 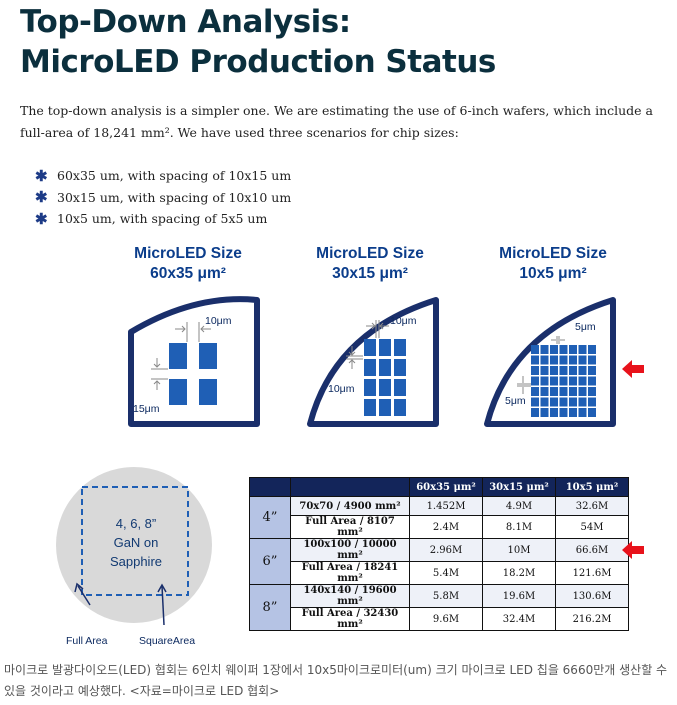 What do you see at coordinates (519, 506) in the screenshot?
I see `table-cell: 4.9M` at bounding box center [519, 506].